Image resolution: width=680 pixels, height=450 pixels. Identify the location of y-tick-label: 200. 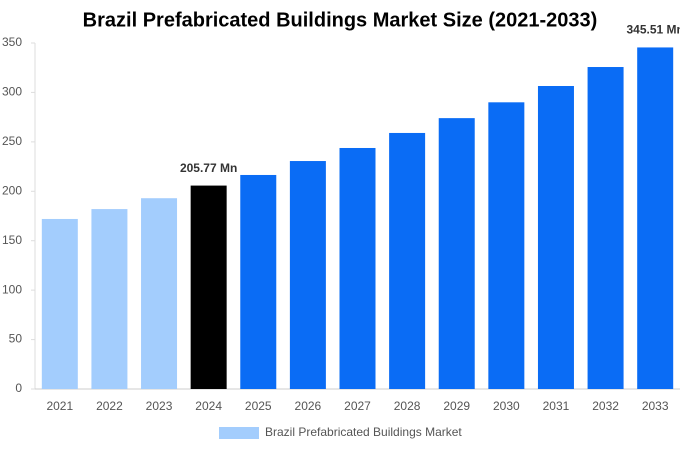
(12, 190).